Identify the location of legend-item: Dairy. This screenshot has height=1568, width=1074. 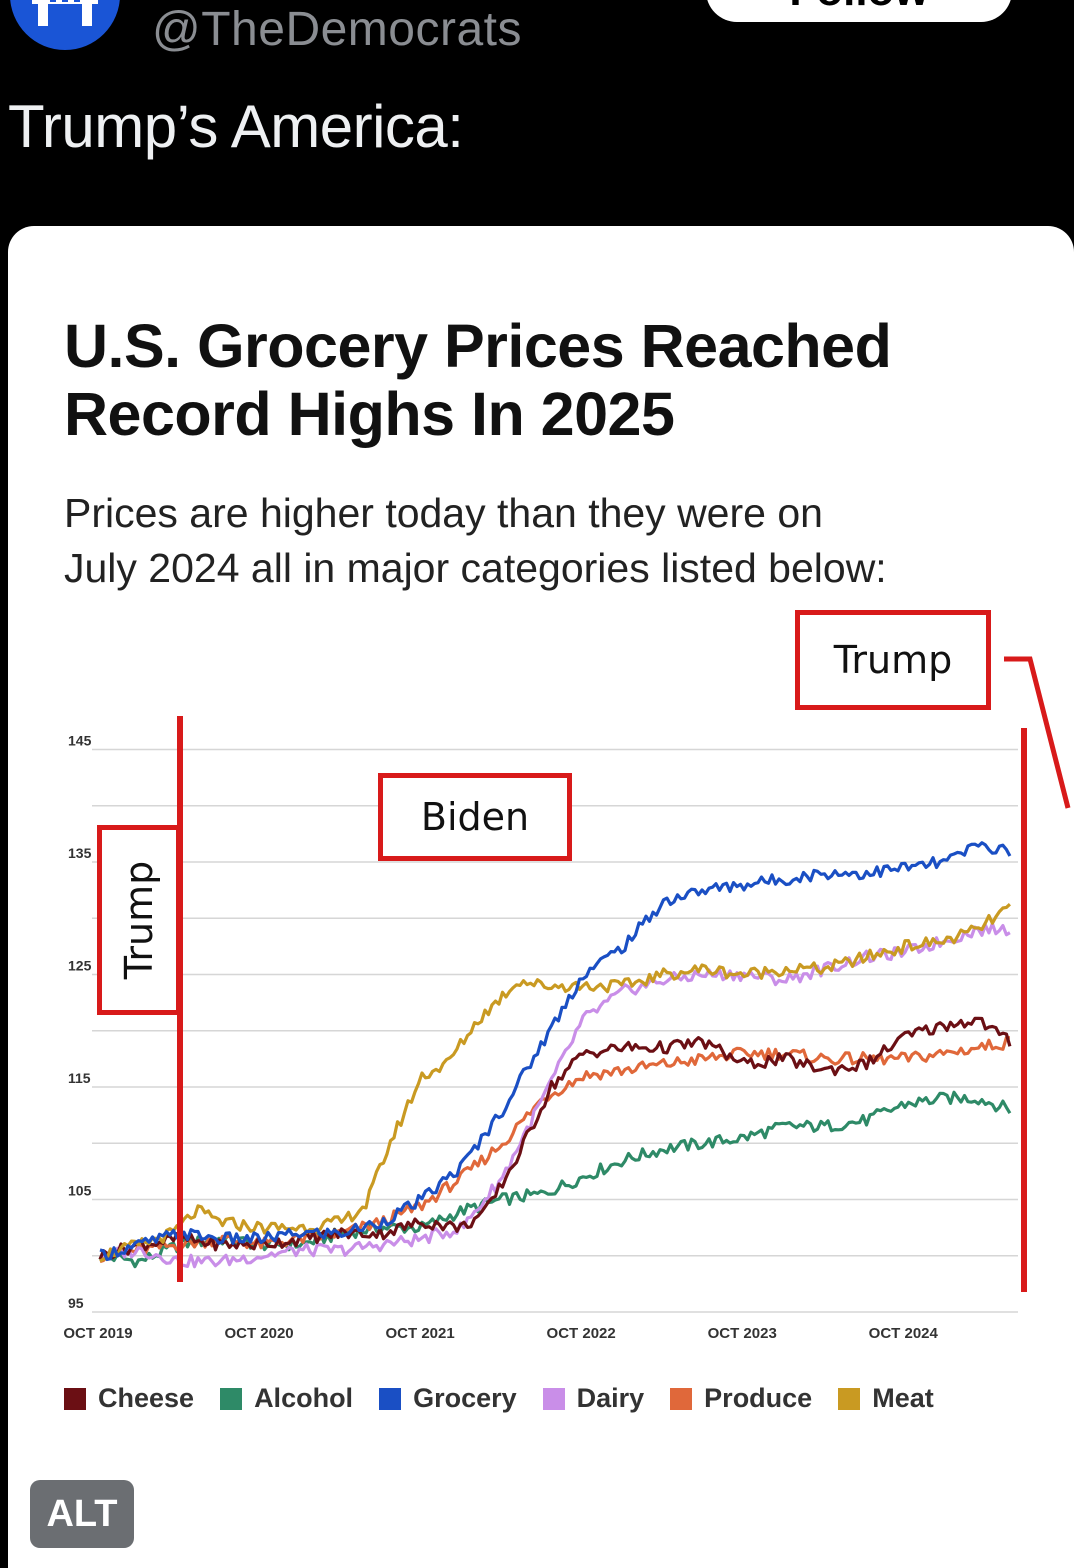
(593, 1398).